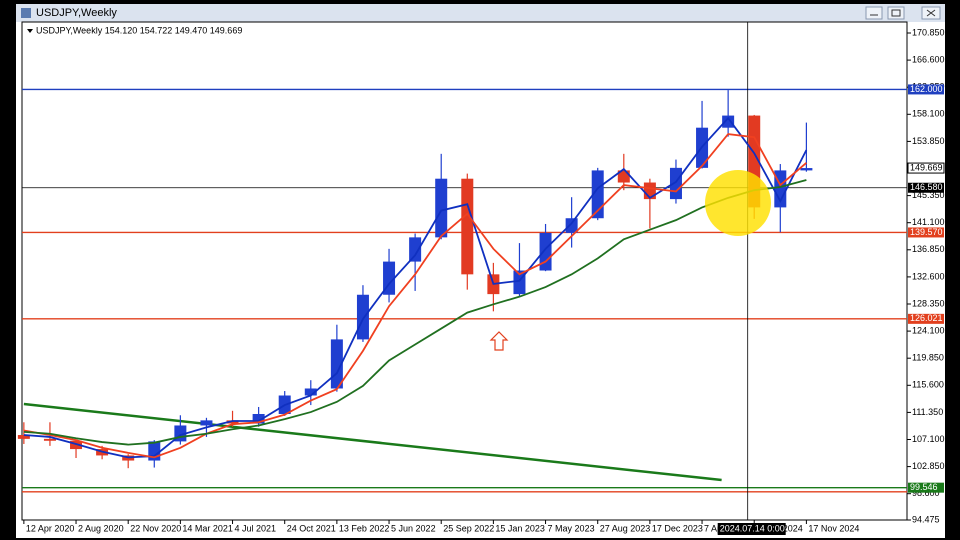  Describe the element at coordinates (372, 442) in the screenshot. I see `trendline` at that location.